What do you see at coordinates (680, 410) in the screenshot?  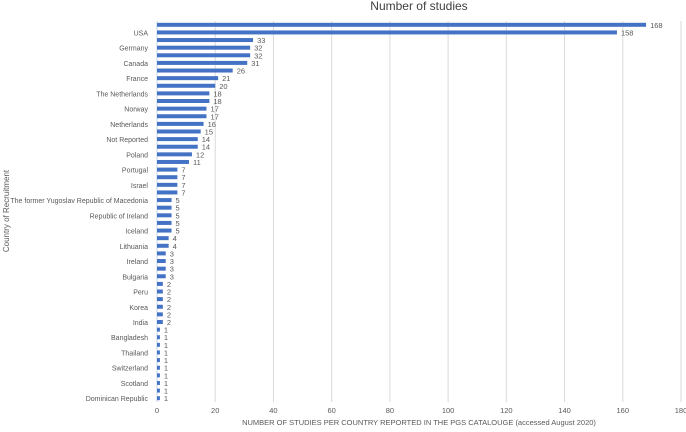 I see `x-tick-label: 180` at bounding box center [680, 410].